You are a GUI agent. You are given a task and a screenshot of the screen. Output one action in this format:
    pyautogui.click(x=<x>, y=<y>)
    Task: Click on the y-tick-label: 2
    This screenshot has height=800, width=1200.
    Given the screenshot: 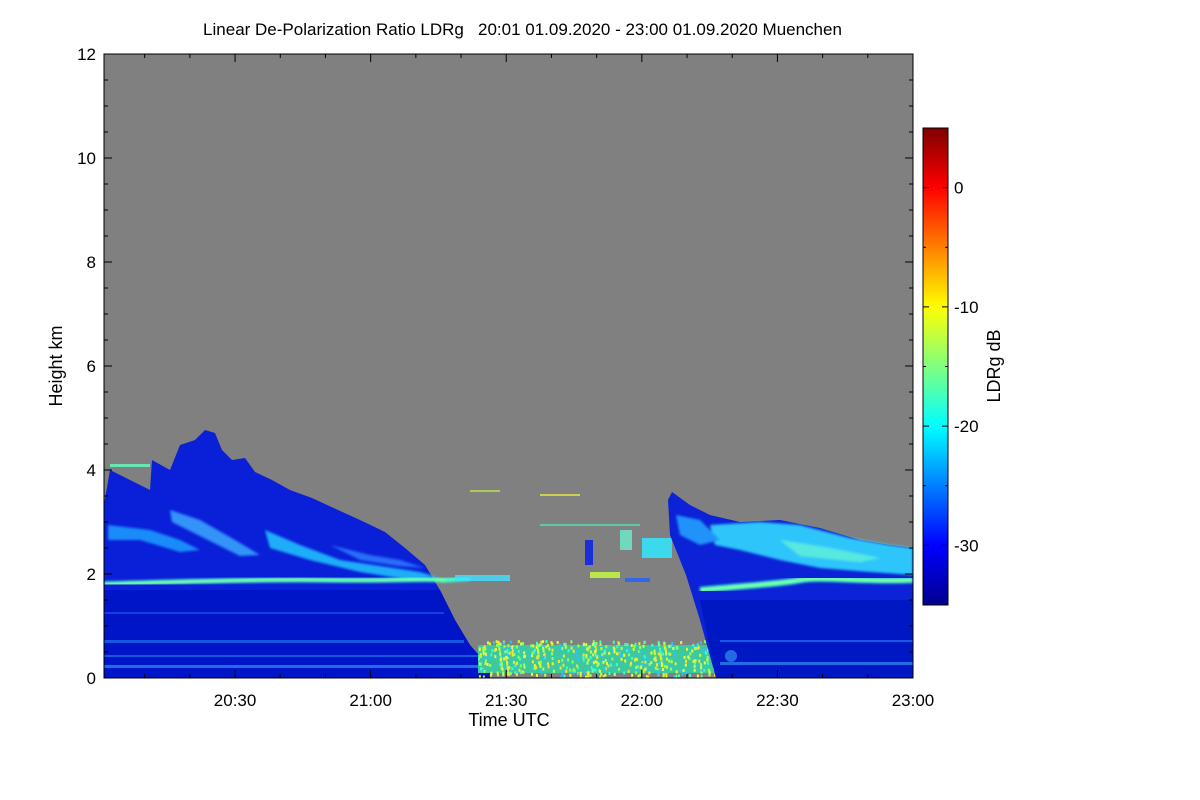 What is the action you would take?
    pyautogui.click(x=91, y=574)
    